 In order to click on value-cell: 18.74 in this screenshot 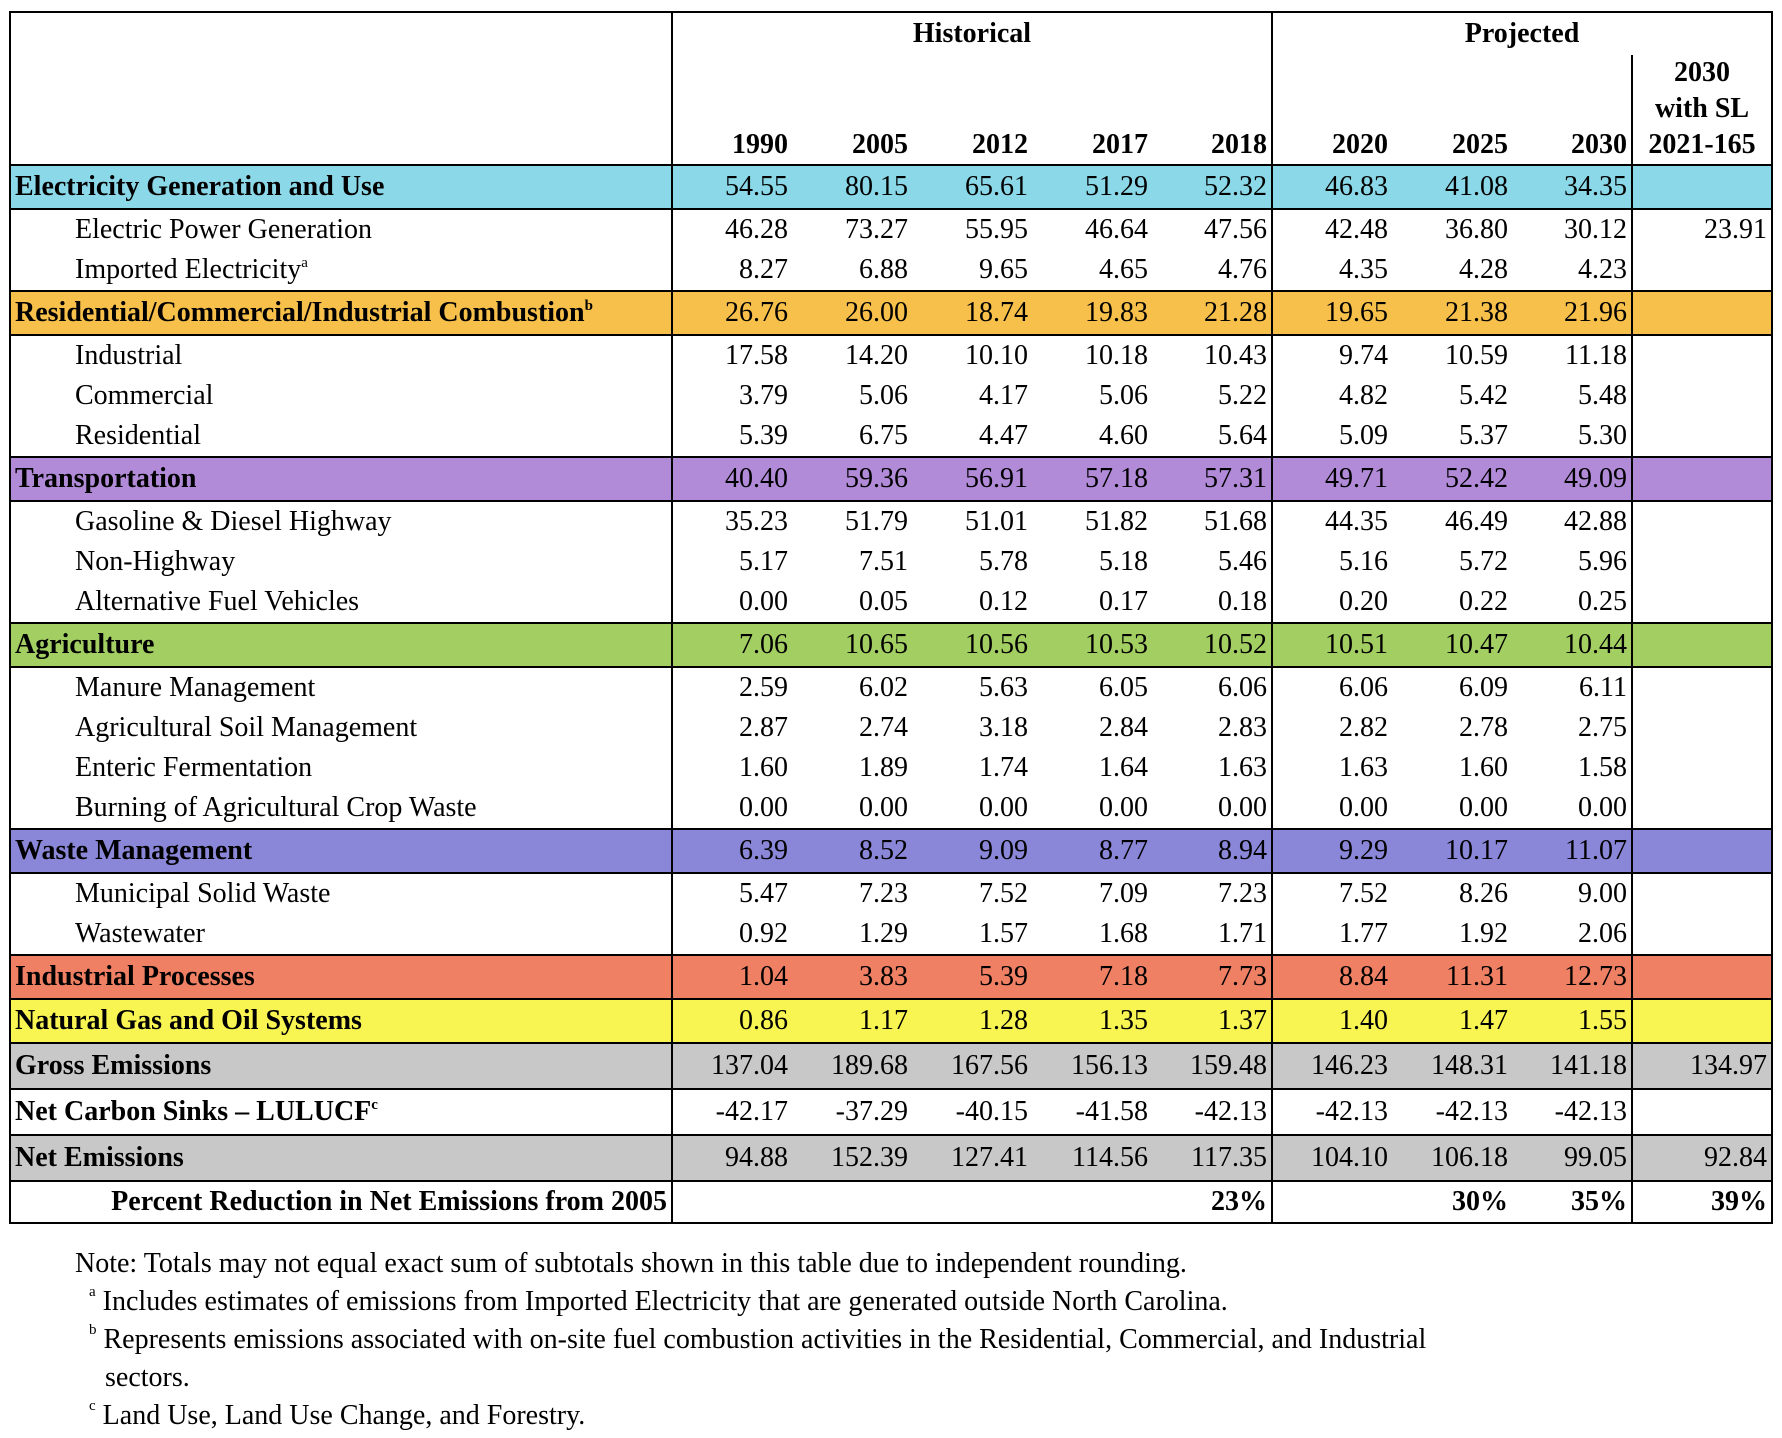, I will do `click(972, 313)`.